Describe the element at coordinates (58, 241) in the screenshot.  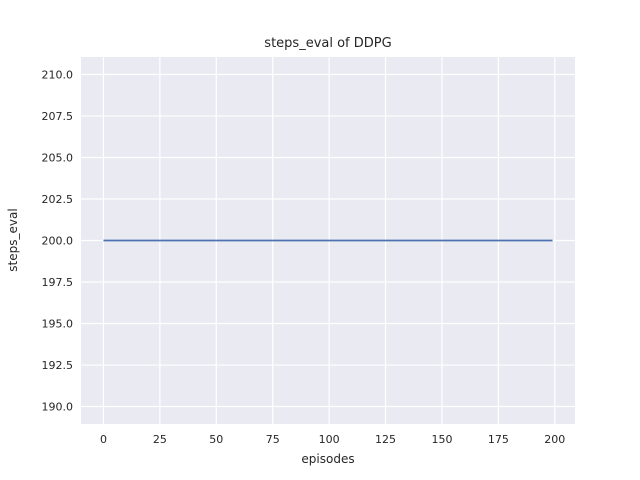
I see `y-tick-label: 200.0` at that location.